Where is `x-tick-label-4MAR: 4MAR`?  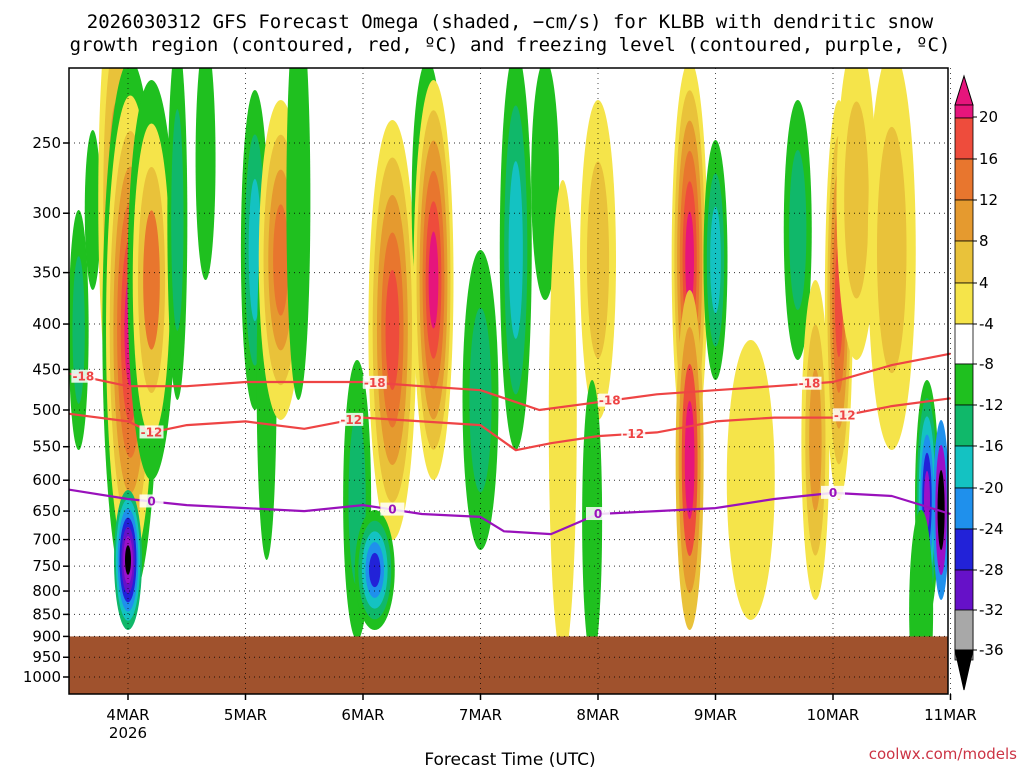
x-tick-label-4MAR: 4MAR is located at coordinates (127, 715).